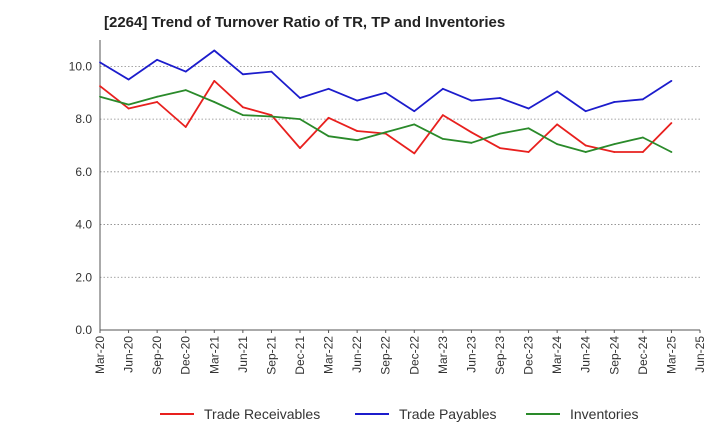  I want to click on x-tick-label: Dec-24, so click(643, 355).